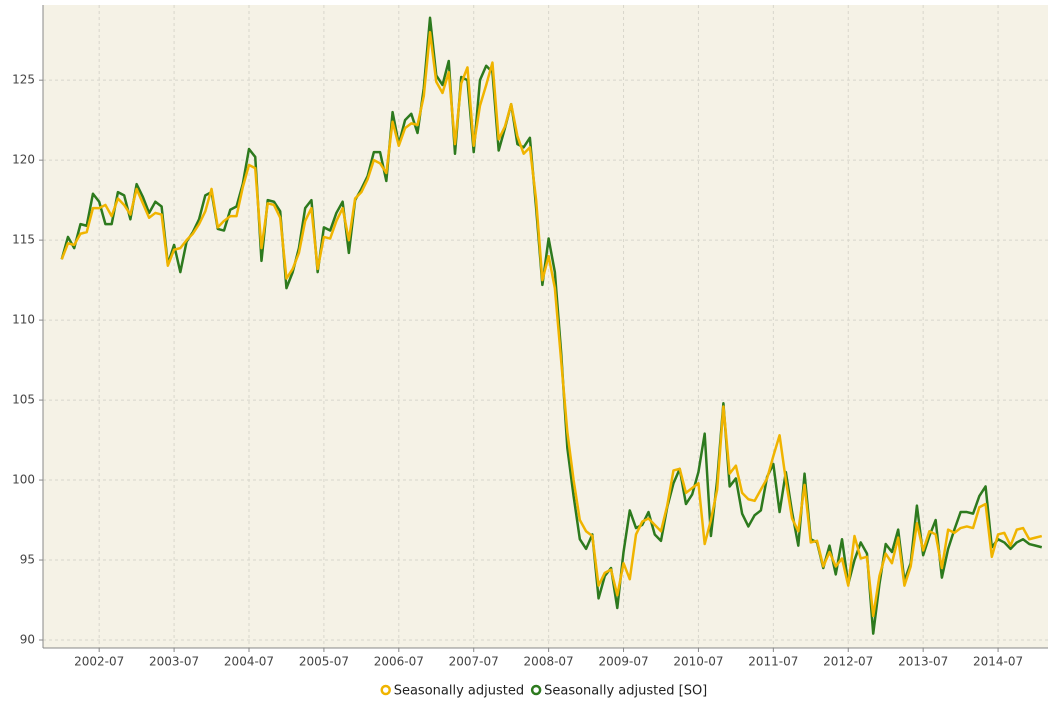 The height and width of the screenshot is (708, 1049). I want to click on x-tick-label: 2004-07, so click(249, 662).